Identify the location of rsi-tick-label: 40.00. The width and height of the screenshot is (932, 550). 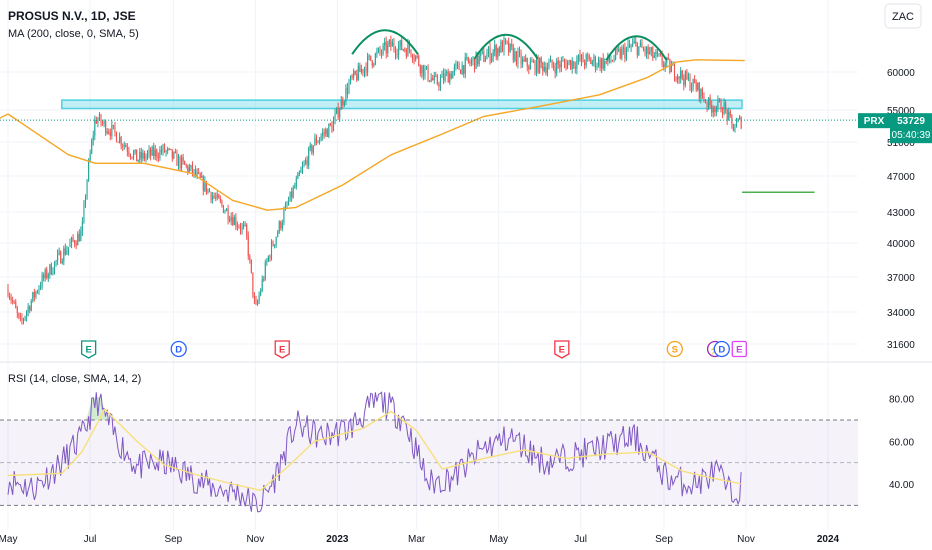
(901, 485).